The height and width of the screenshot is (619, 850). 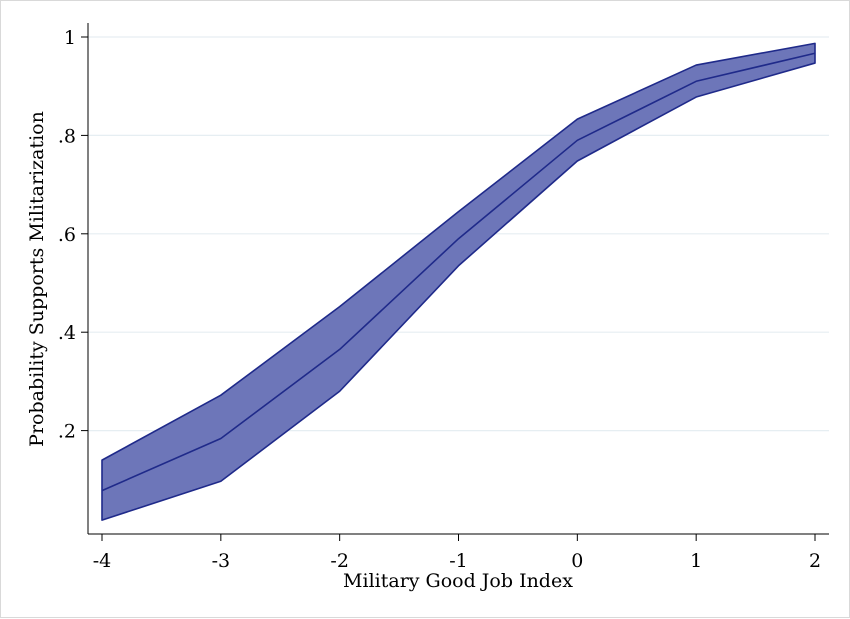 I want to click on x-tick-label: -4, so click(x=102, y=561).